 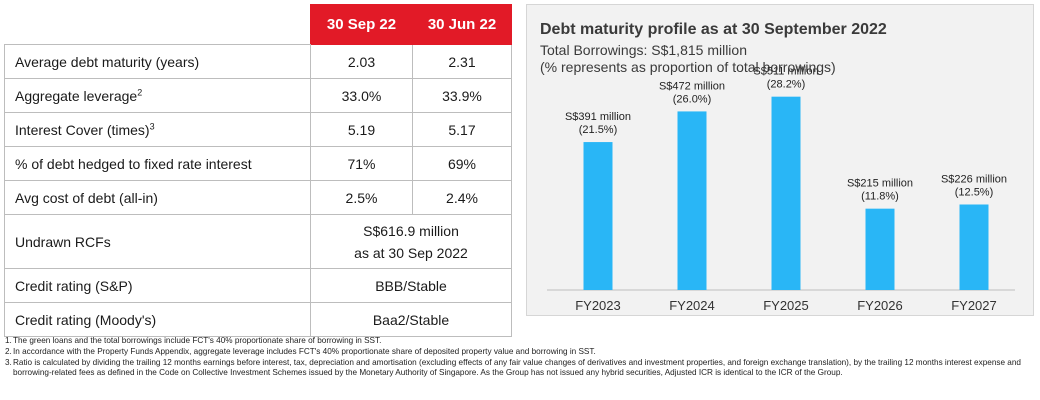 What do you see at coordinates (598, 130) in the screenshot?
I see `data-label-percent: (21.5%)` at bounding box center [598, 130].